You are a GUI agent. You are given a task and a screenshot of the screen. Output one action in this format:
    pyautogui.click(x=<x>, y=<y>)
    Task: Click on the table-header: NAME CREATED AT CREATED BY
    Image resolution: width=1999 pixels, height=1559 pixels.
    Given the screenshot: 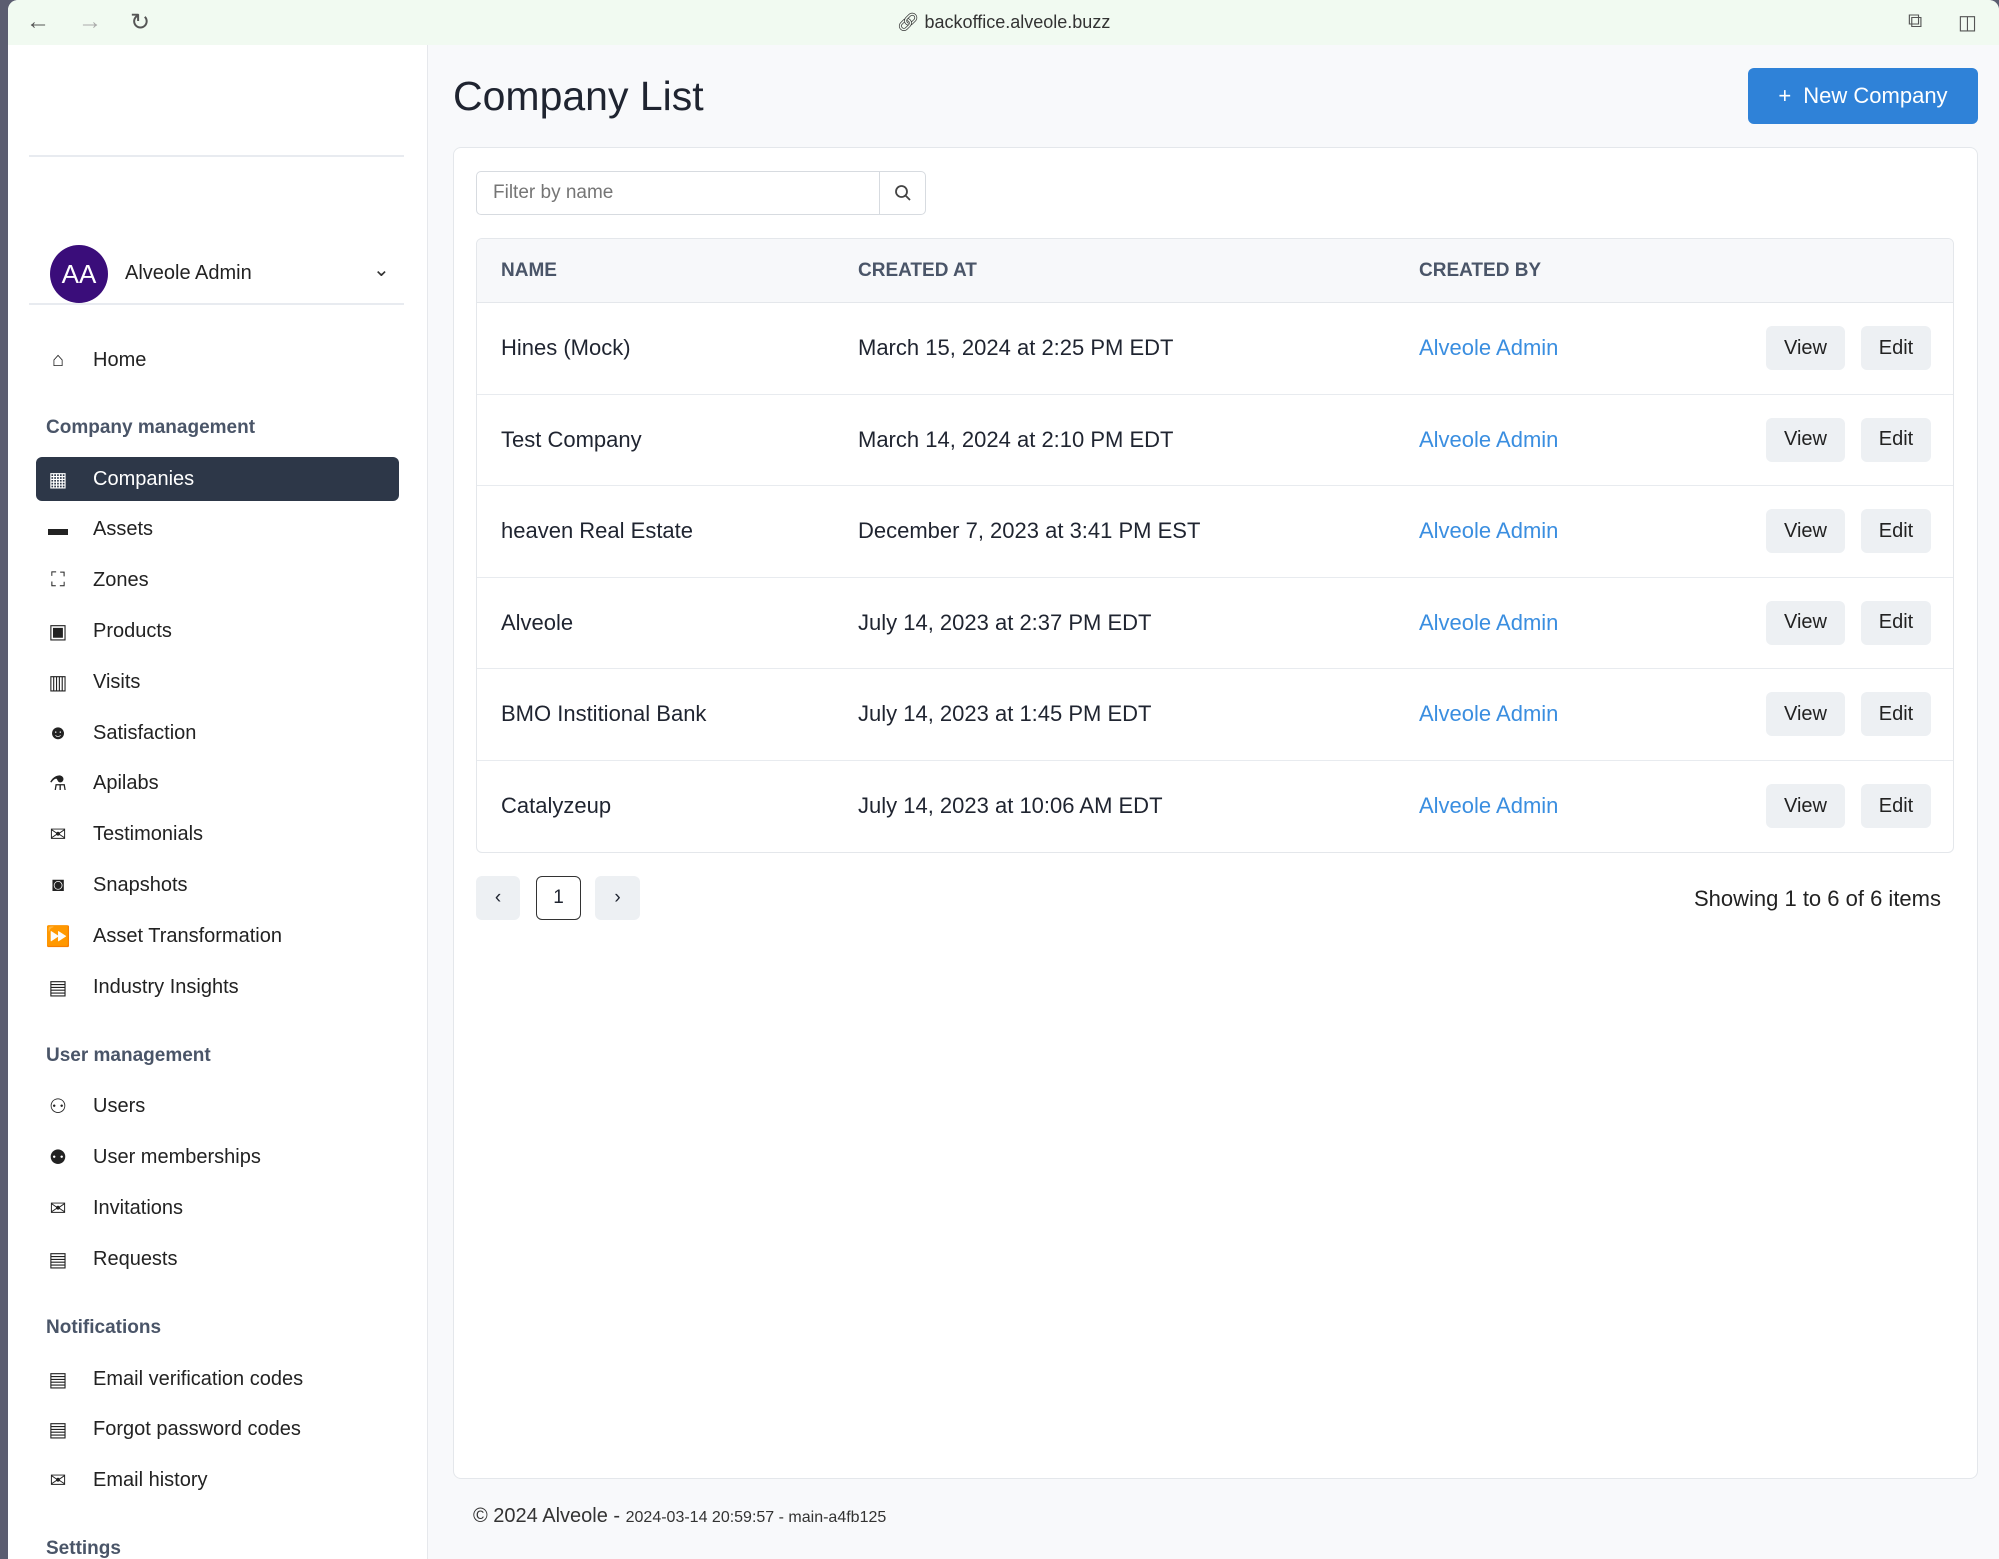 What is the action you would take?
    pyautogui.click(x=1215, y=271)
    